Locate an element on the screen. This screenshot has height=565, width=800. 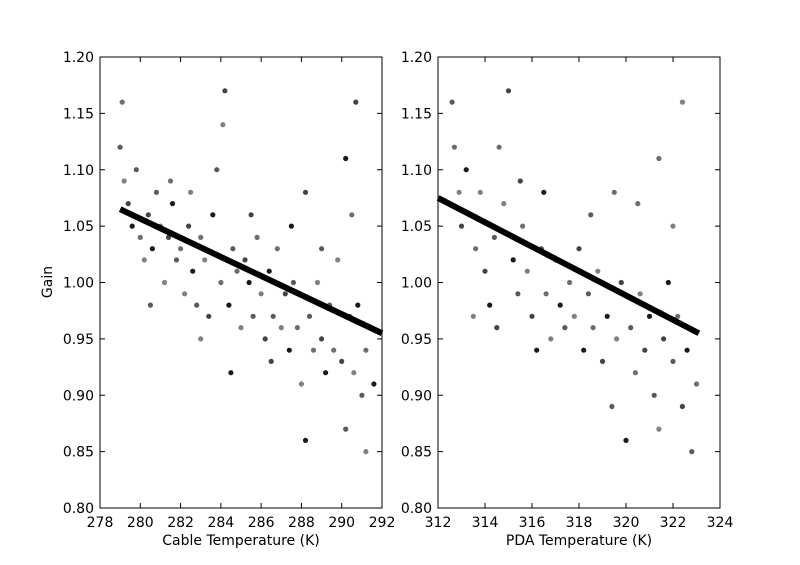
left-y-tick-label: 0.90 is located at coordinates (78, 396).